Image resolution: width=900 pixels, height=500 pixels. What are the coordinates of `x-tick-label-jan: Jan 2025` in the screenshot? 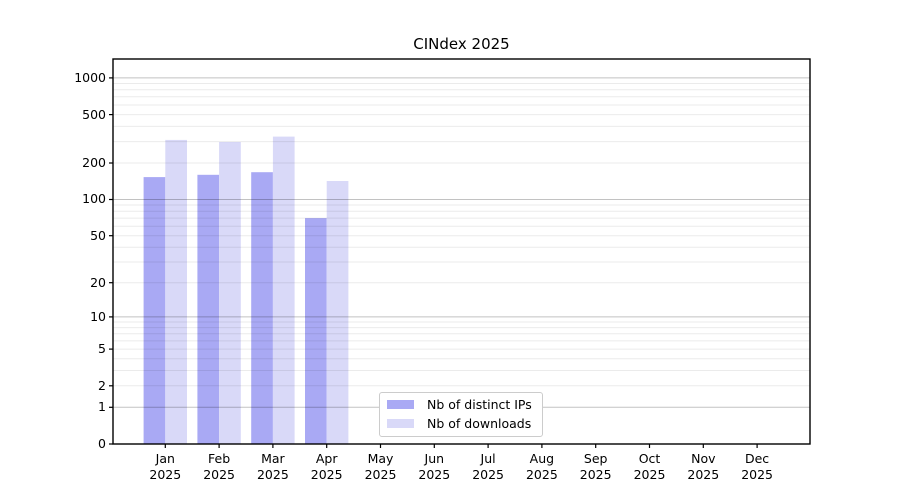 It's located at (165, 466).